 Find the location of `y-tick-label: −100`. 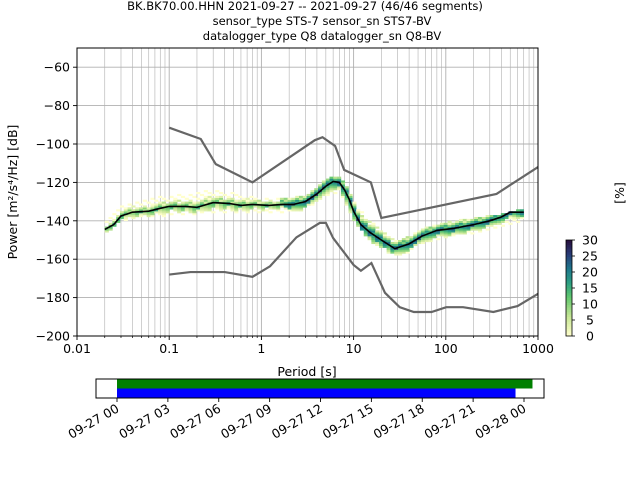

y-tick-label: −100 is located at coordinates (53, 144).